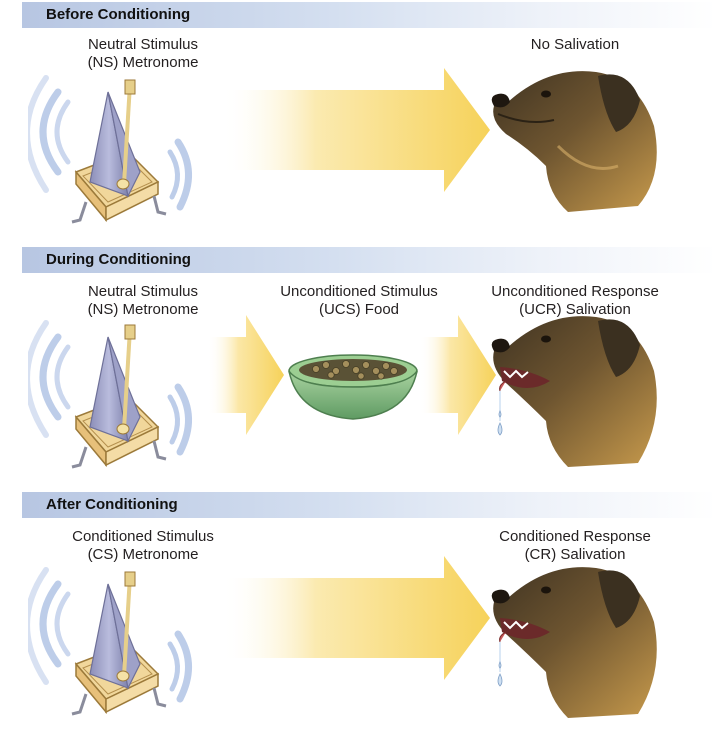 Image resolution: width=716 pixels, height=749 pixels. Describe the element at coordinates (118, 14) in the screenshot. I see `section-header-title: Before Conditioning` at that location.